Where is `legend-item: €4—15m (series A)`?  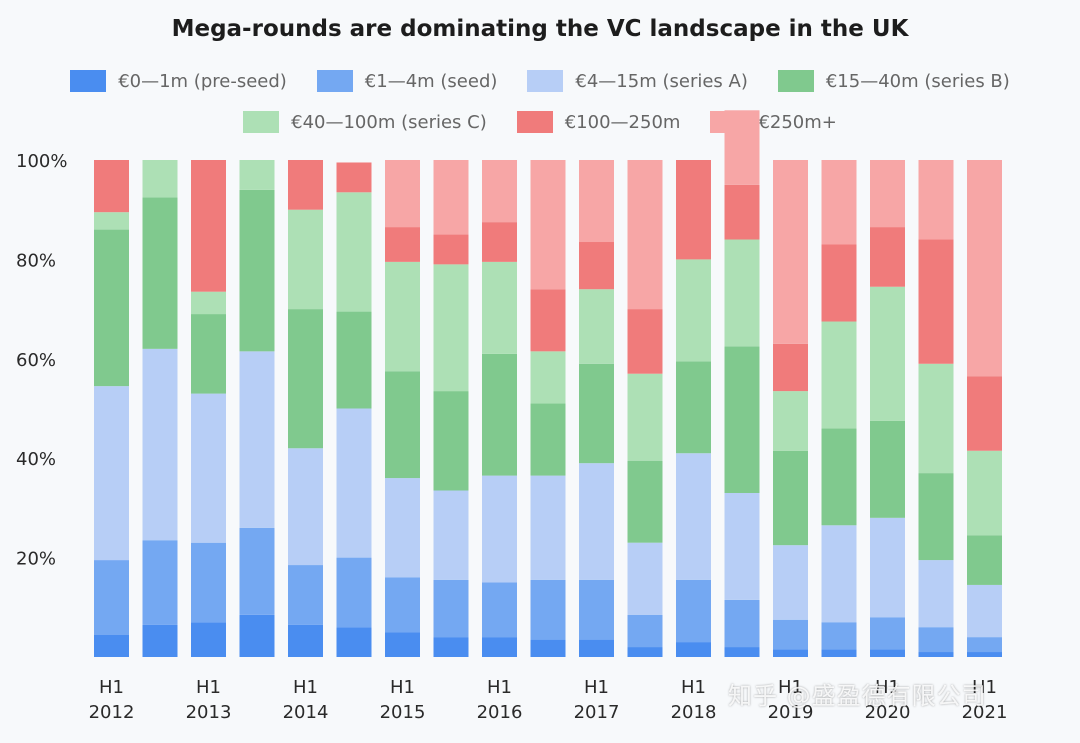
legend-item: €4—15m (series A) is located at coordinates (637, 81).